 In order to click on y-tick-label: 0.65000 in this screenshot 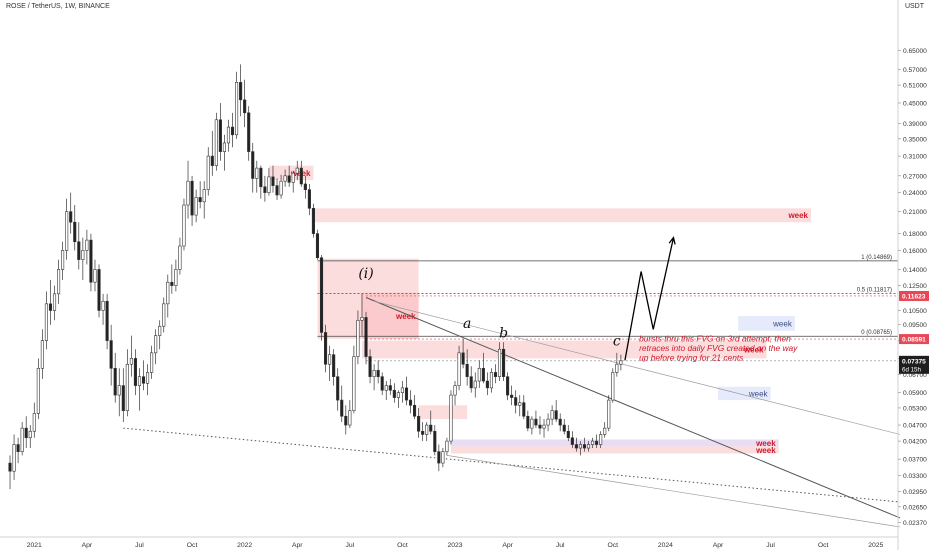, I will do `click(915, 51)`.